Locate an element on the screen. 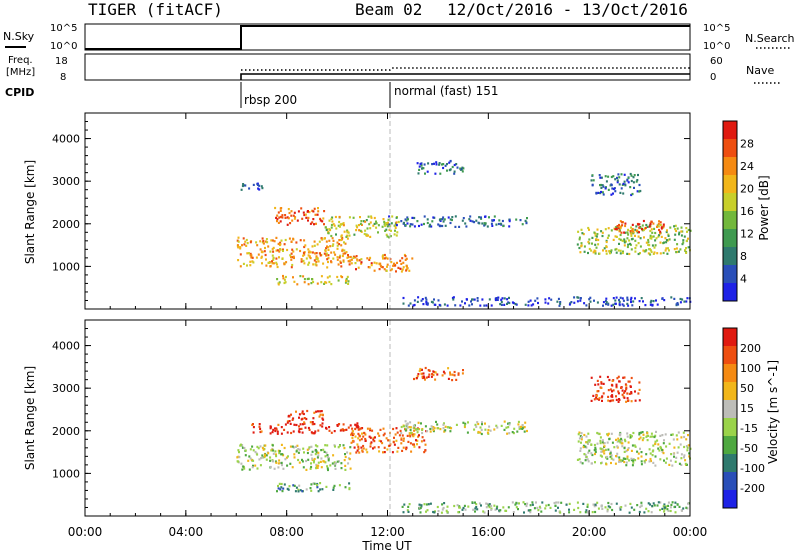  colorbar-swatch is located at coordinates (730, 130).